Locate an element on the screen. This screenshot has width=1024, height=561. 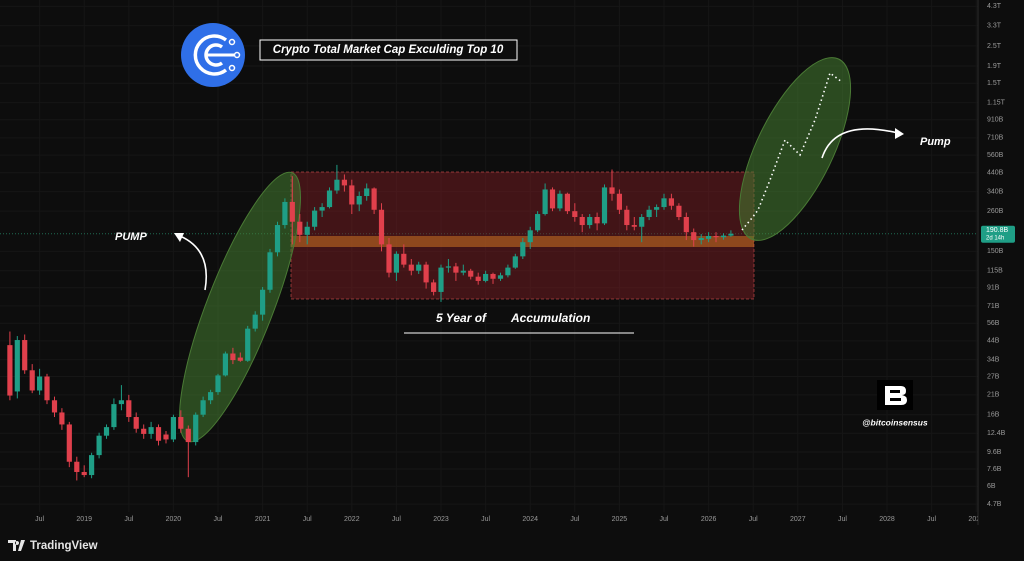
y-tick-label: 1.5T is located at coordinates (994, 83).